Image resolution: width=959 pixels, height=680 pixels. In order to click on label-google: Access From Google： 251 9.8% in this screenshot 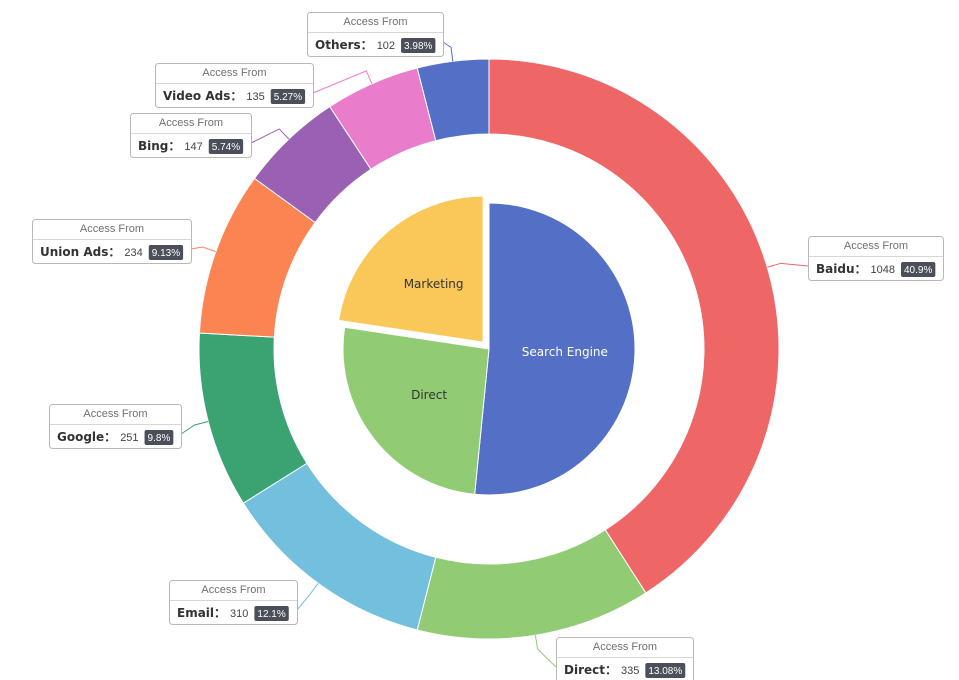, I will do `click(115, 426)`.